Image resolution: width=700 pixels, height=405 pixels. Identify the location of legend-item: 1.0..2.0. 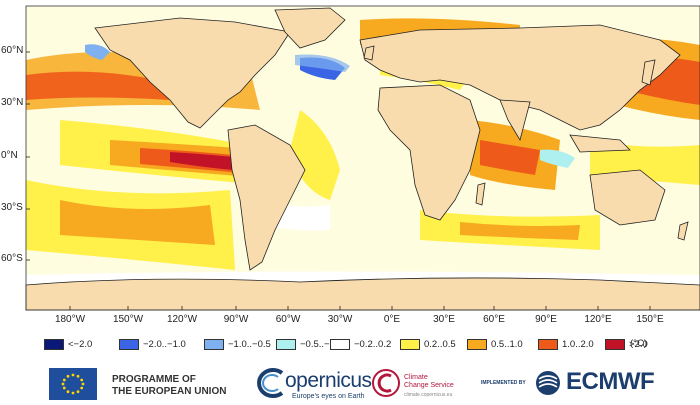
(566, 344).